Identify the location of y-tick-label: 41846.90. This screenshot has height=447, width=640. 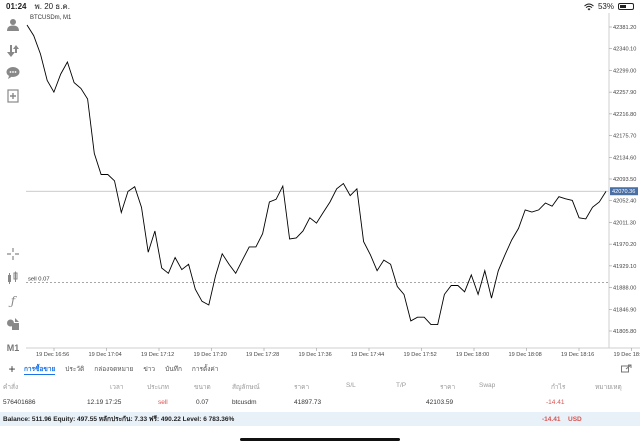
(624, 310).